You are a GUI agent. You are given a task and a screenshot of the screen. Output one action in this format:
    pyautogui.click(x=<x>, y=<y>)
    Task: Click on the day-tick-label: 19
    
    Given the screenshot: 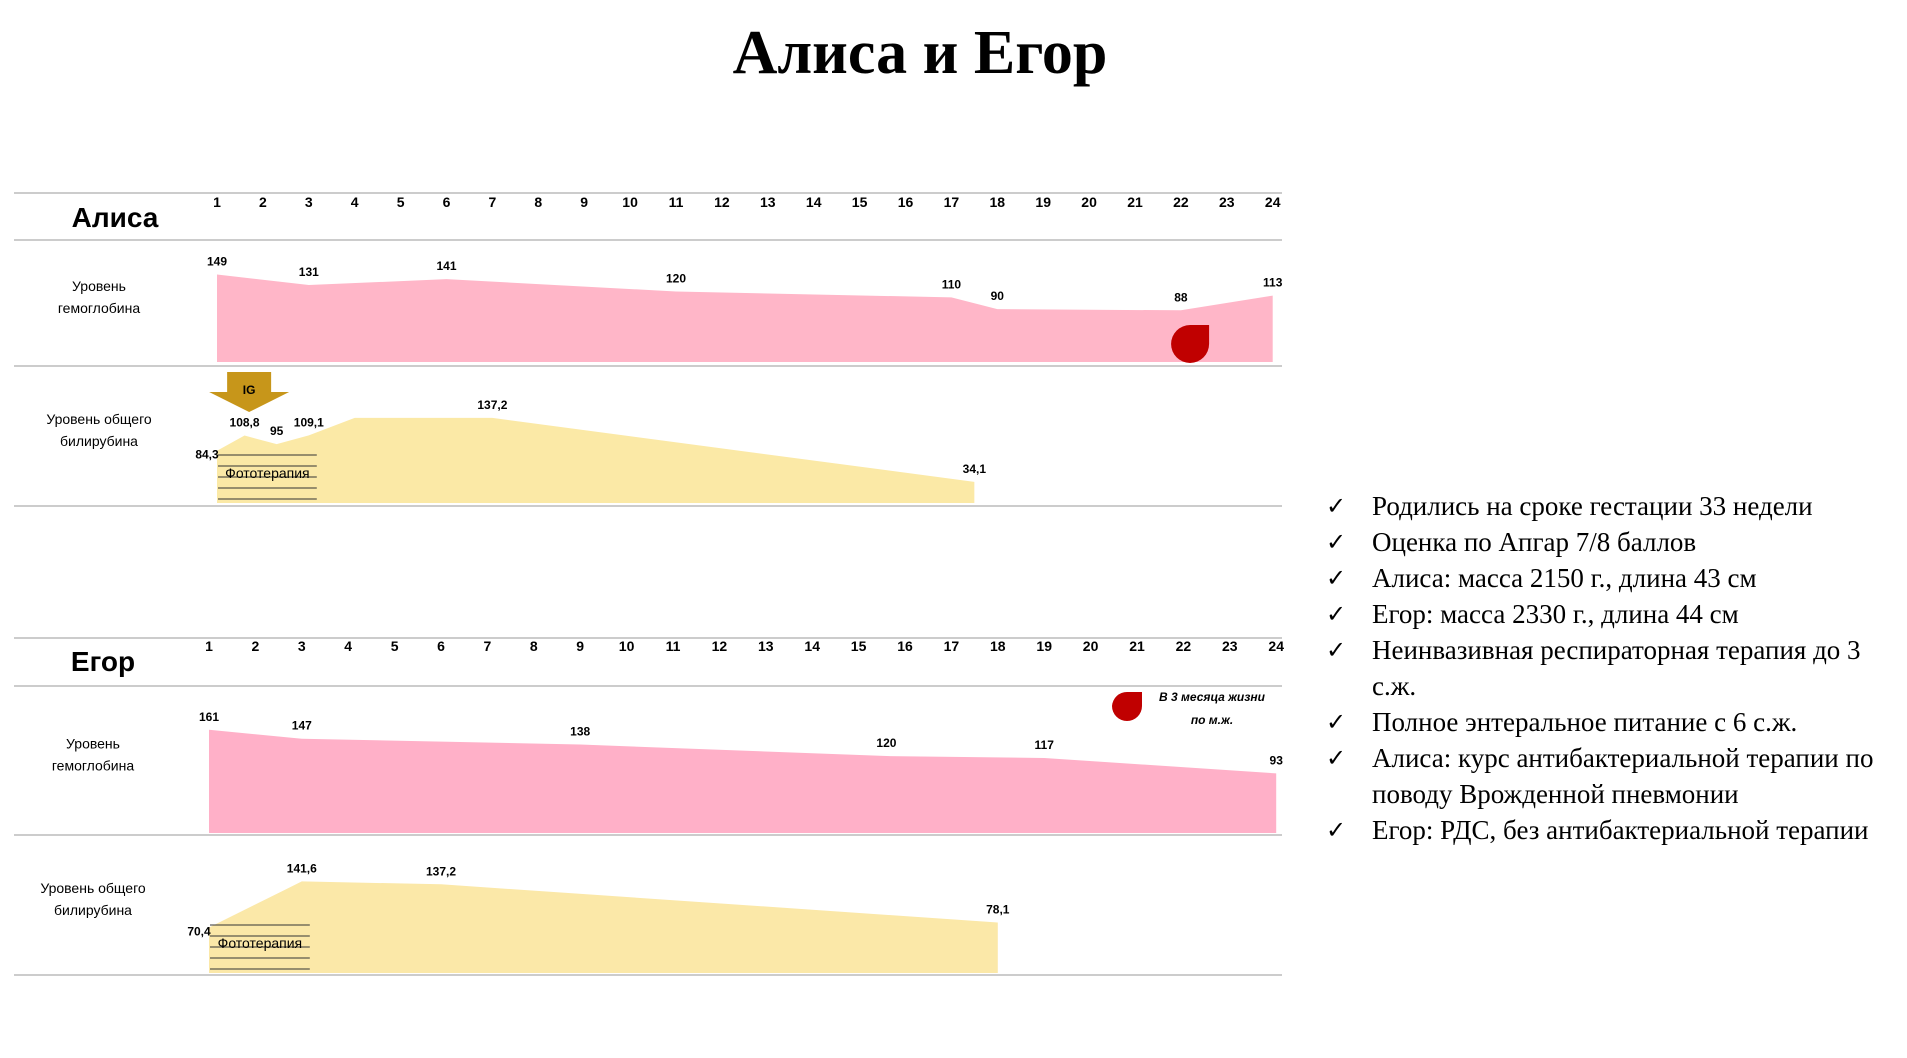 What is the action you would take?
    pyautogui.click(x=1044, y=646)
    